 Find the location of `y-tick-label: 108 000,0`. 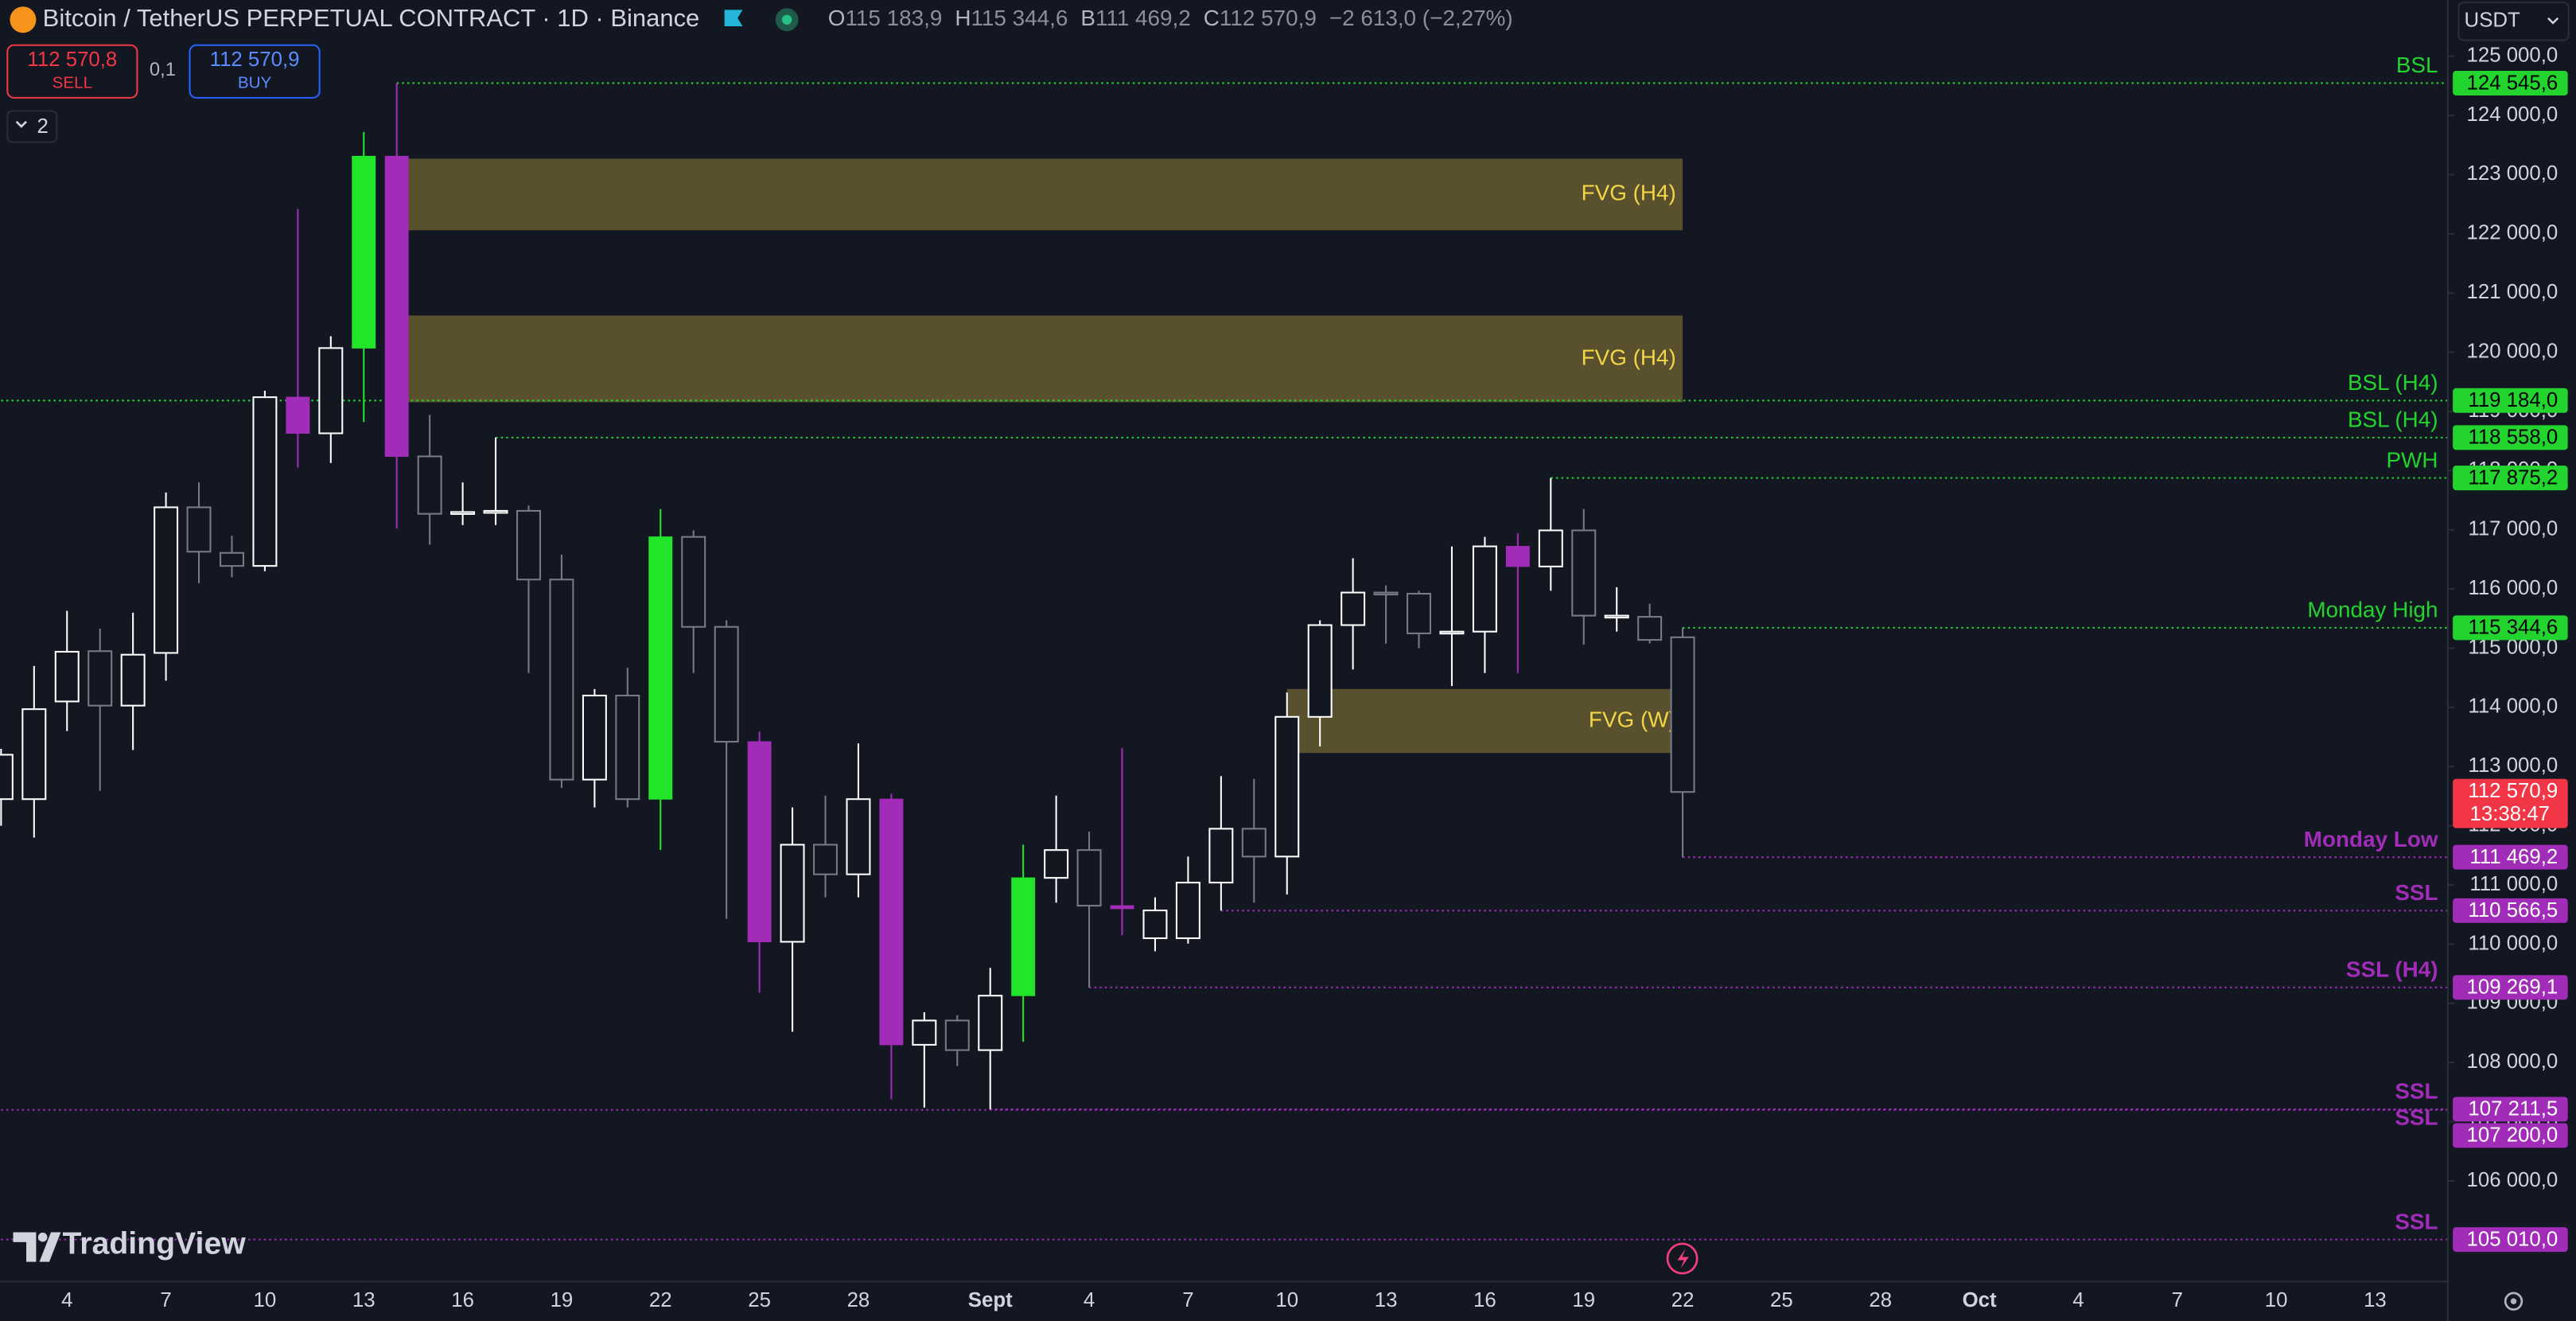

y-tick-label: 108 000,0 is located at coordinates (2513, 1061).